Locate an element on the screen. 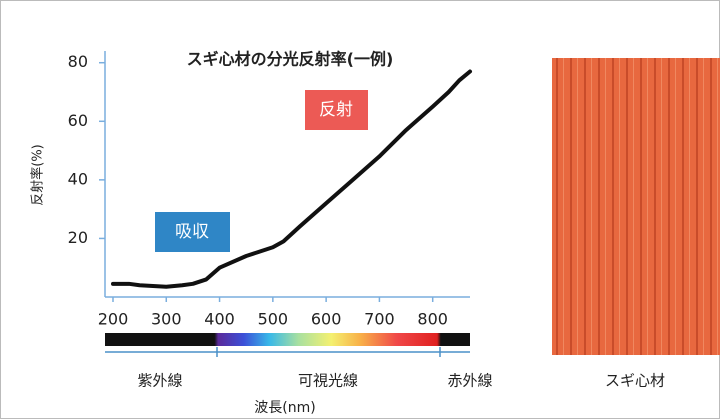 The height and width of the screenshot is (419, 720). x-tick-label: 800 is located at coordinates (432, 319).